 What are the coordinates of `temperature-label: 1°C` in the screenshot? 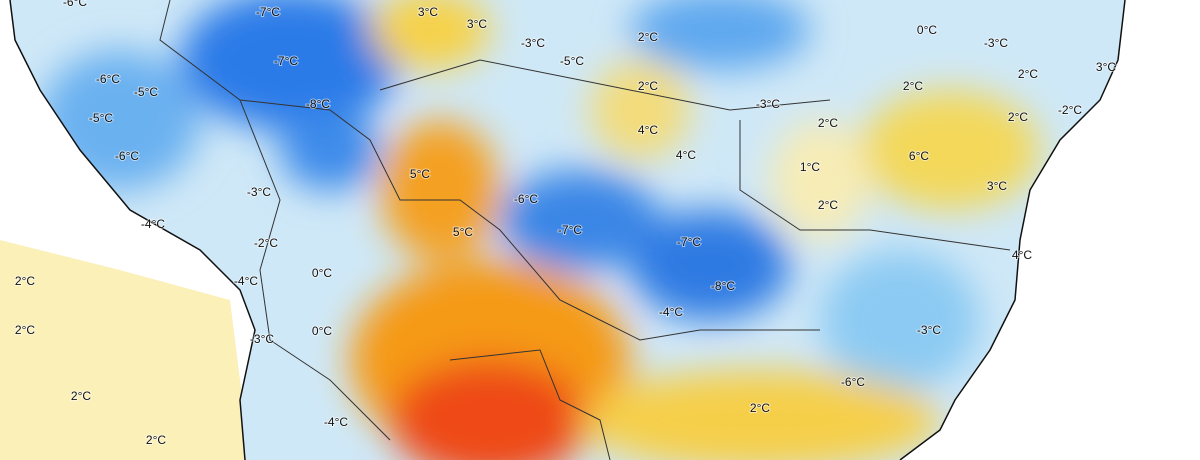 It's located at (810, 167).